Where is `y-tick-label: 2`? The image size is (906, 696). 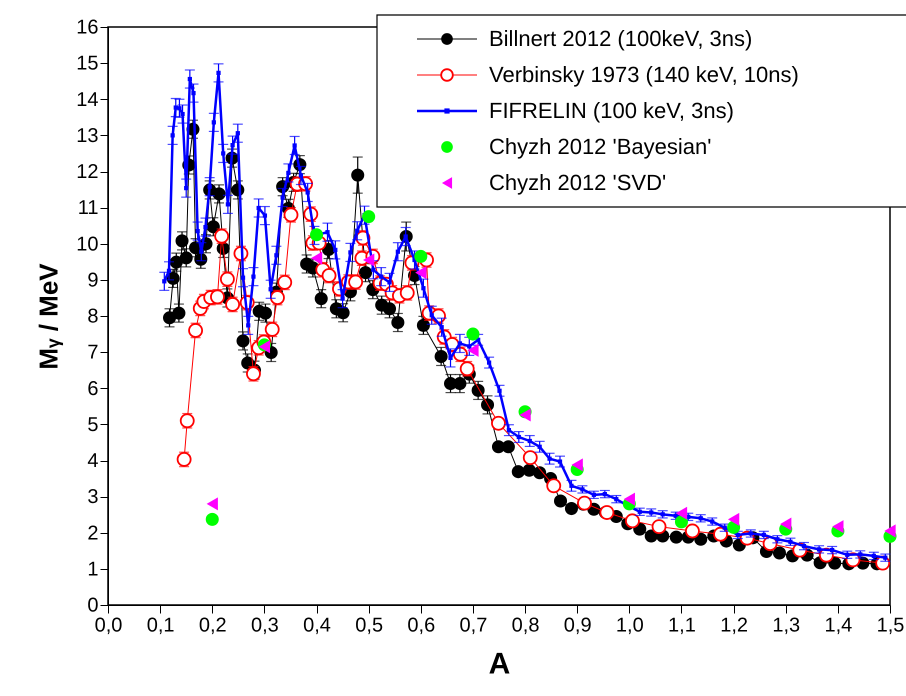
y-tick-label: 2 is located at coordinates (92, 533).